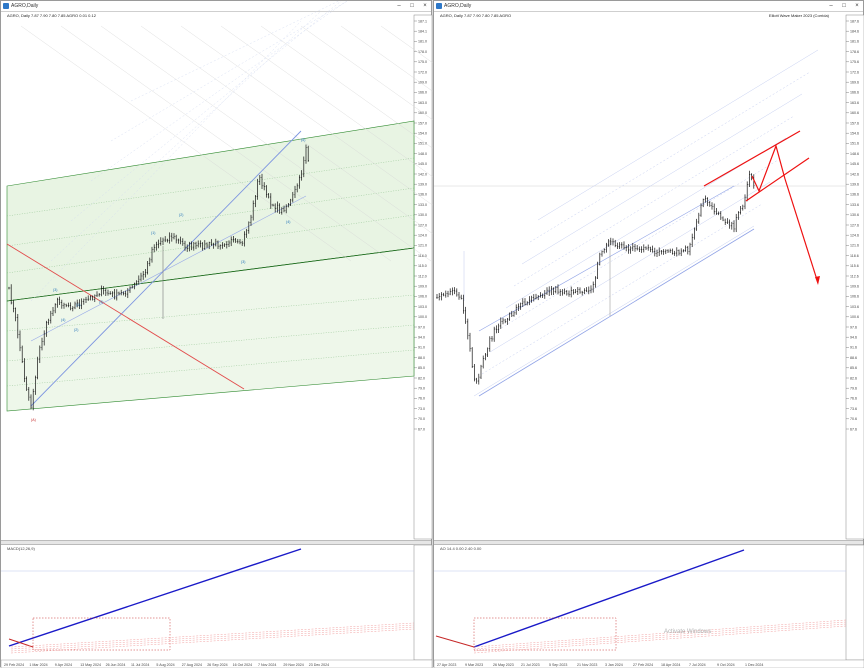  What do you see at coordinates (455, 641) in the screenshot?
I see `indicator-red-line` at bounding box center [455, 641].